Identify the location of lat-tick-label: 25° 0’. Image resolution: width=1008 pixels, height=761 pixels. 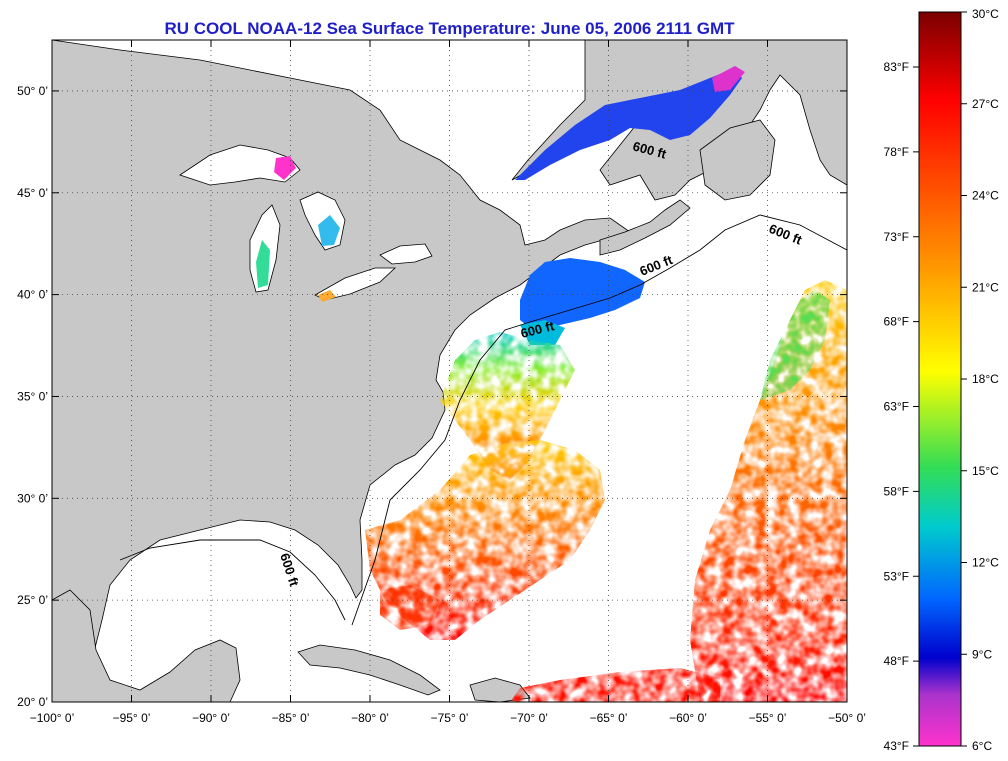
(32, 600).